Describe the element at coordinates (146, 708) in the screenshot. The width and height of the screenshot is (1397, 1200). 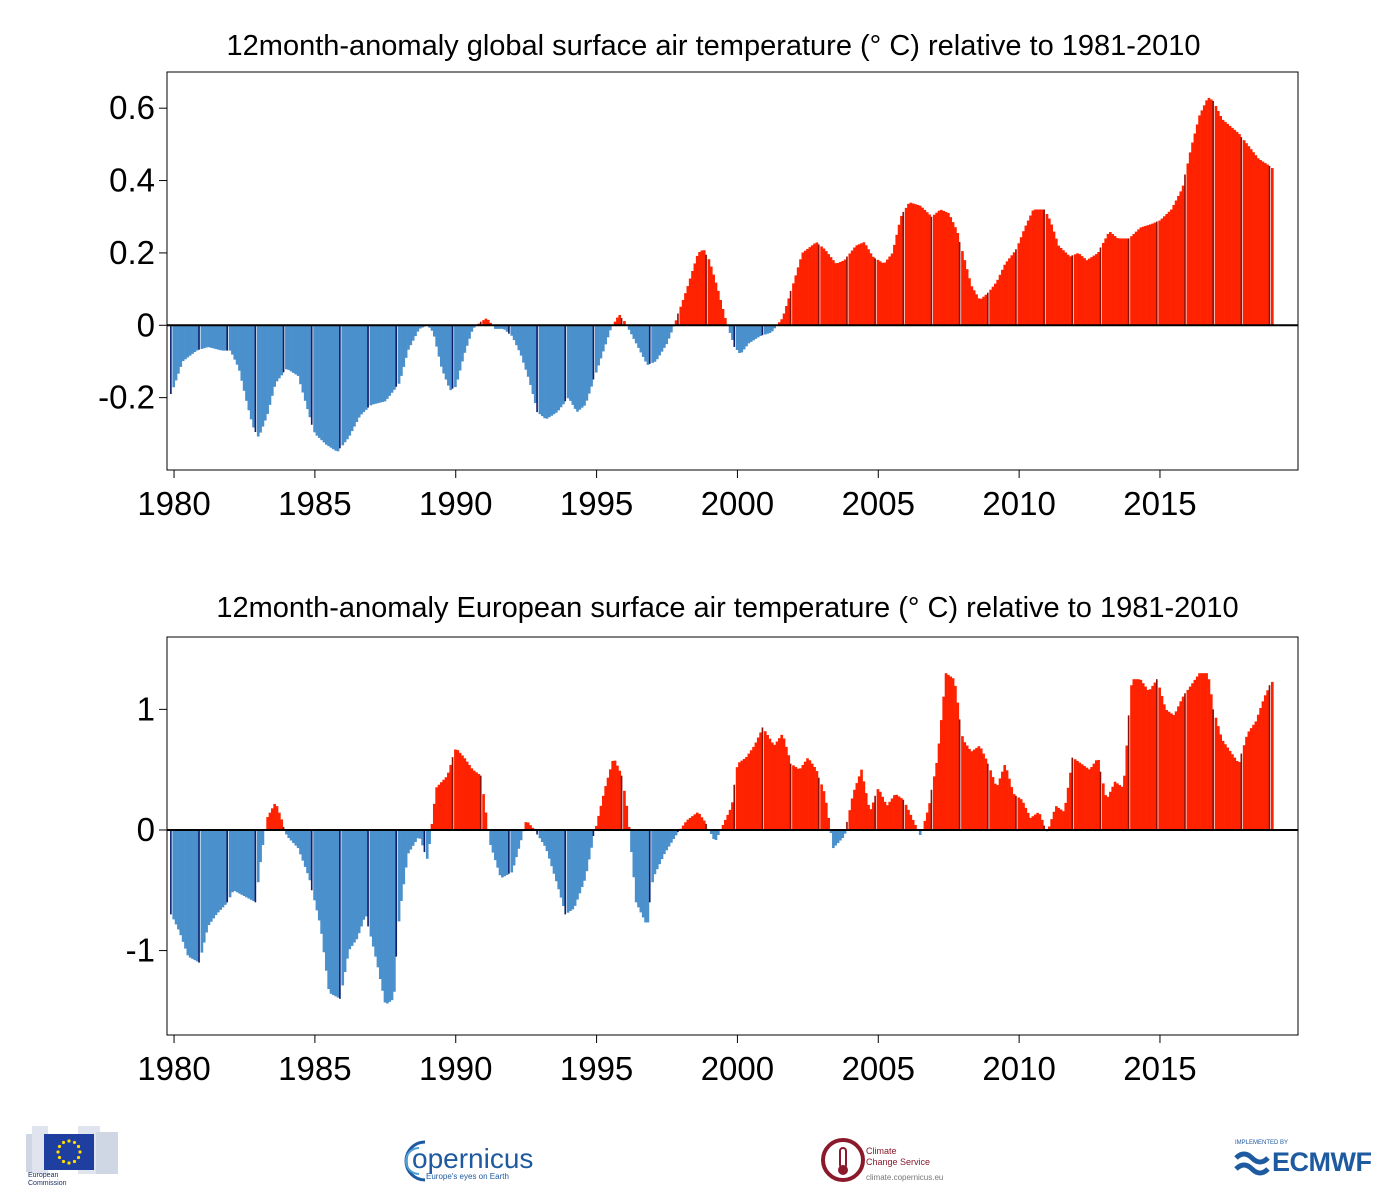
I see `euro-ytick-label-2: 1` at that location.